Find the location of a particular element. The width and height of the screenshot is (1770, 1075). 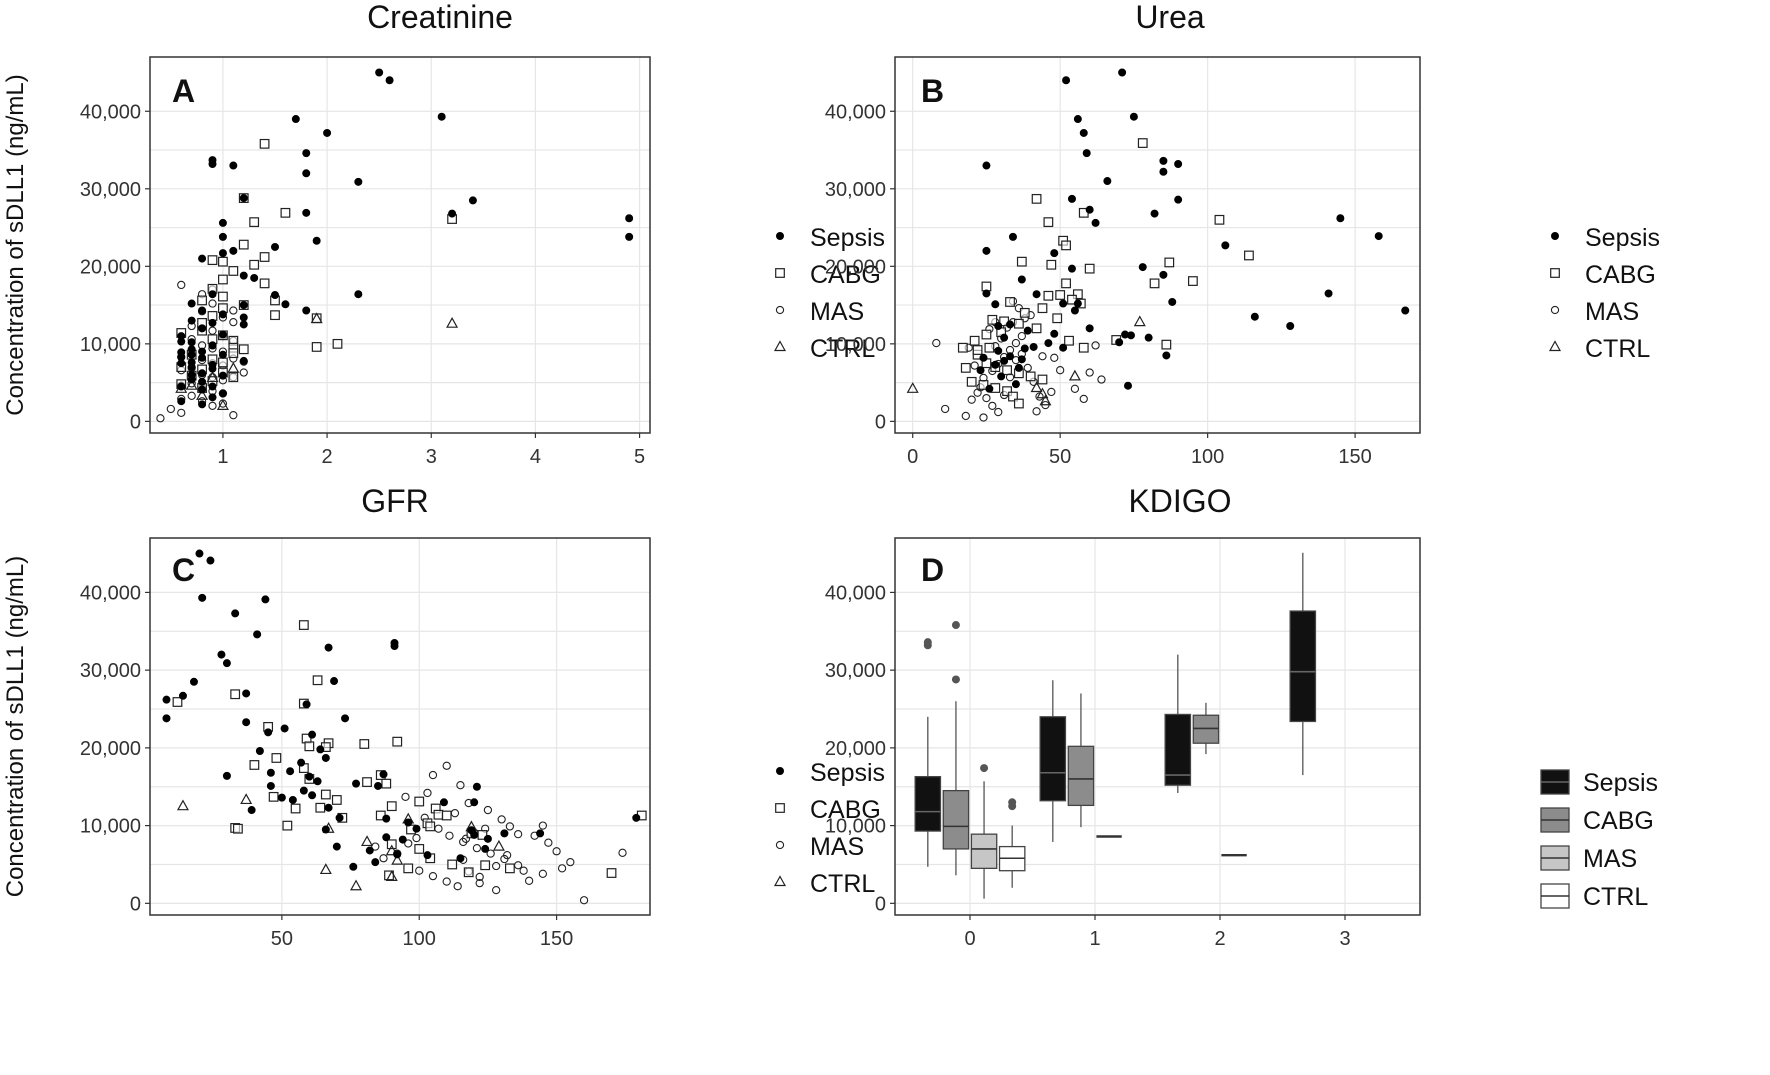

legend-label: CABG is located at coordinates (1618, 821).